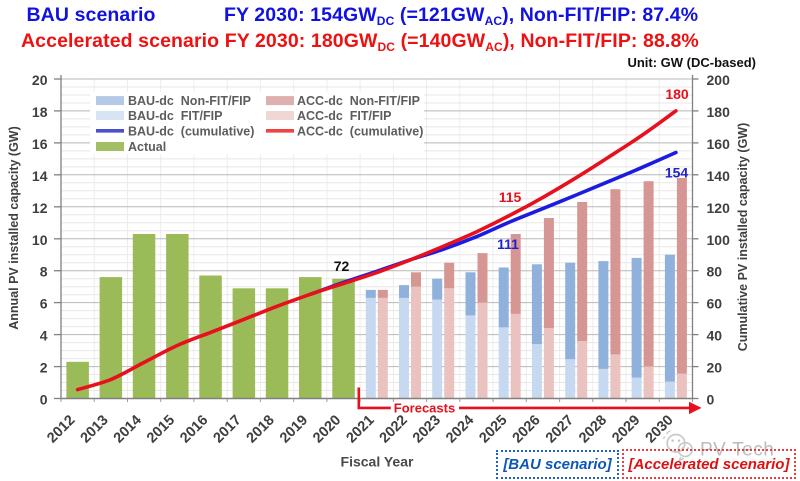 The image size is (800, 481). Describe the element at coordinates (14, 228) in the screenshot. I see `svg-text:Annual PV installed capacity (: Annual PV installed capacity (GW)` at that location.